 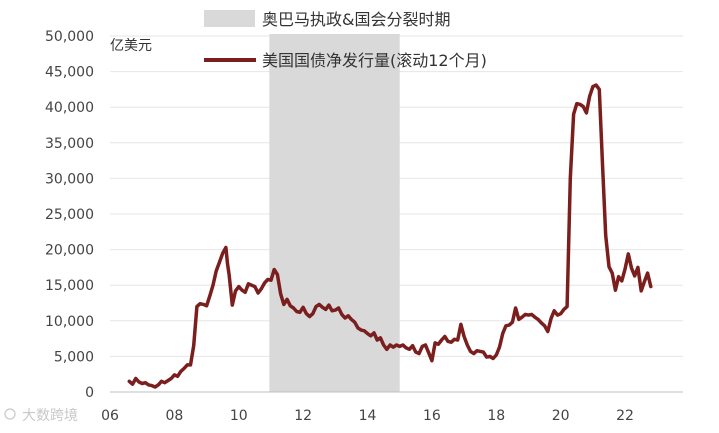 I want to click on y-tick-label: 50,000, so click(x=69, y=37).